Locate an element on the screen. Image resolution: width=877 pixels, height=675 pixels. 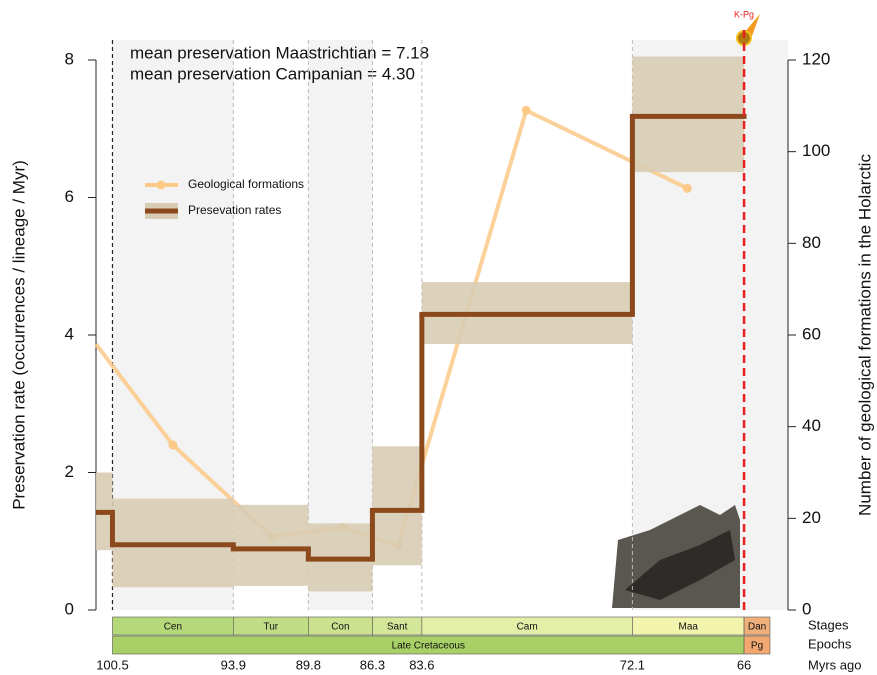
y2-tick-label: 0 is located at coordinates (806, 608).